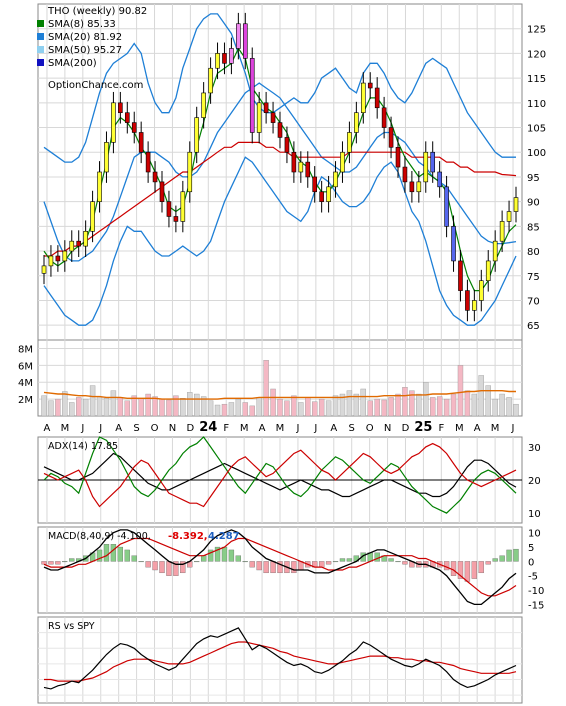  Describe the element at coordinates (441, 428) in the screenshot. I see `x-tick-label: F` at that location.